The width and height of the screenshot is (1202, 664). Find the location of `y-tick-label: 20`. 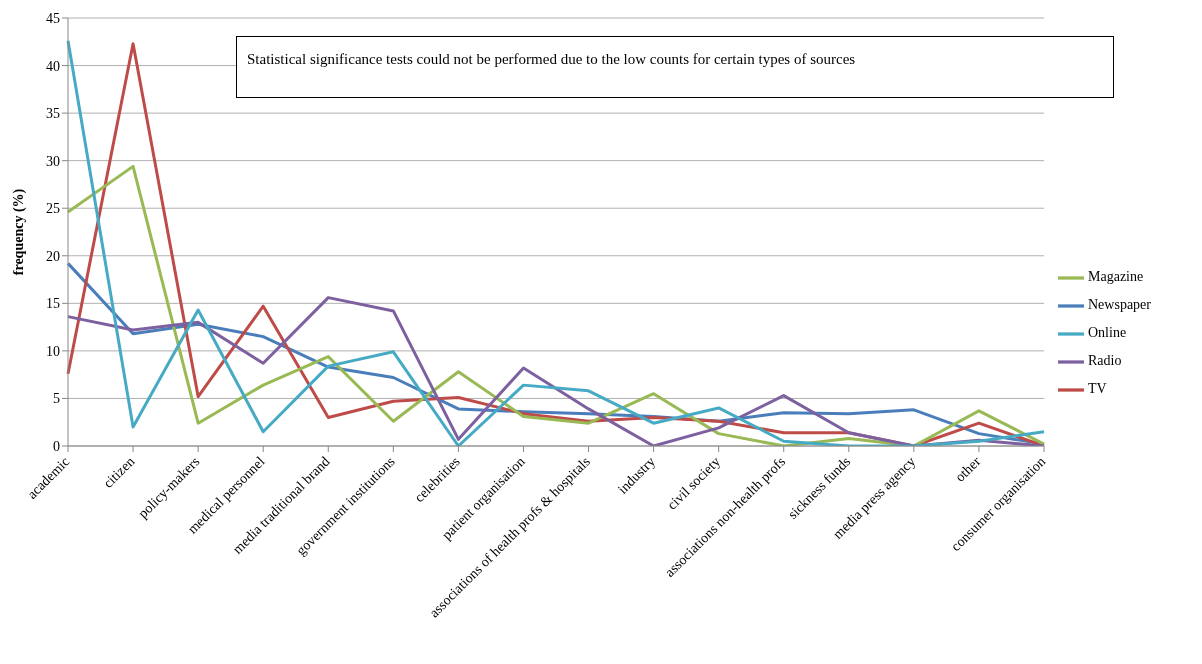

y-tick-label: 20 is located at coordinates (53, 256).